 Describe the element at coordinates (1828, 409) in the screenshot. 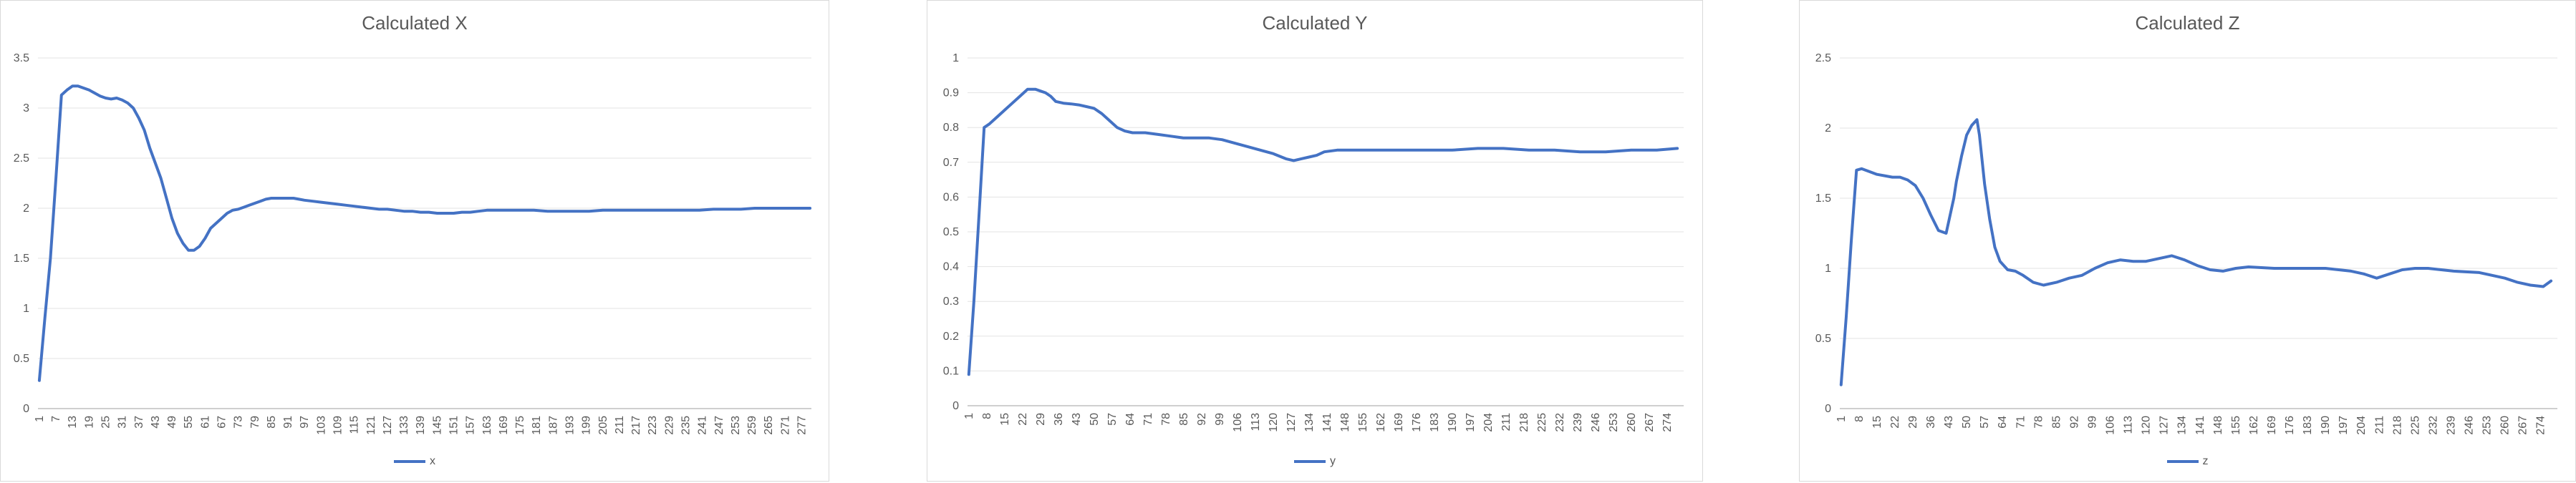

I see `y-tick-label: 0` at that location.